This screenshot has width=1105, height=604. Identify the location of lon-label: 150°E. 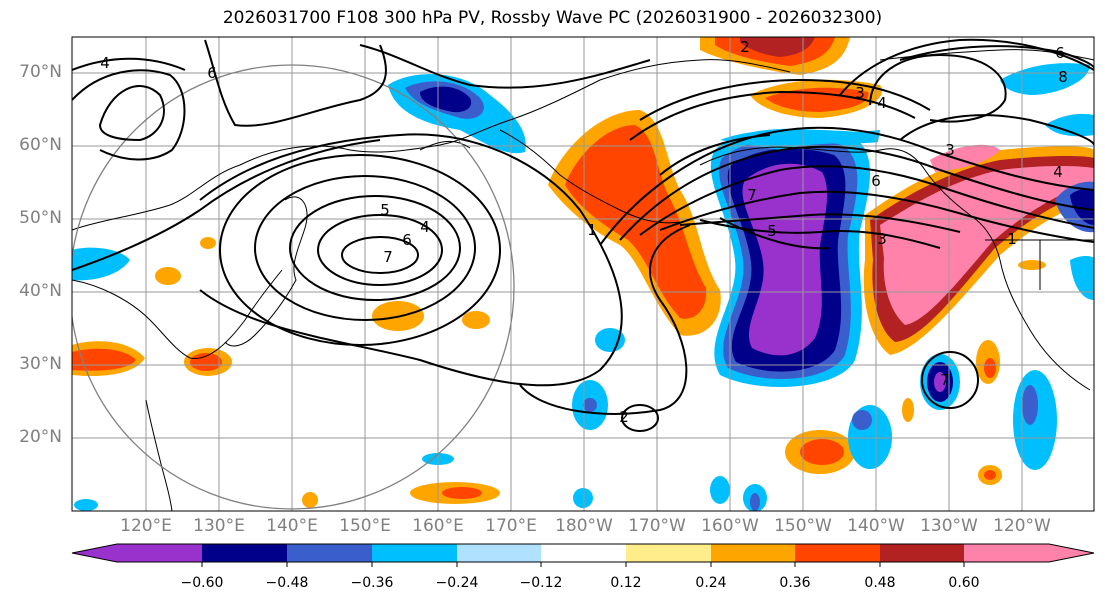
(365, 526).